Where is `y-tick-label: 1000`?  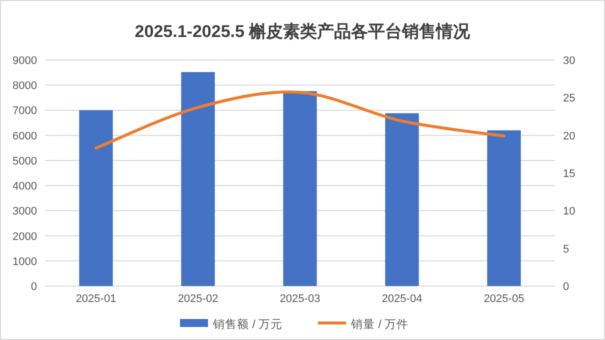
y-tick-label: 1000 is located at coordinates (24, 262).